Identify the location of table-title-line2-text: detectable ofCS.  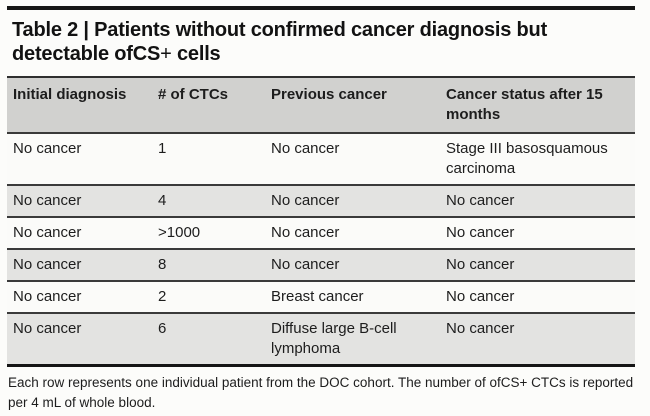
(86, 54).